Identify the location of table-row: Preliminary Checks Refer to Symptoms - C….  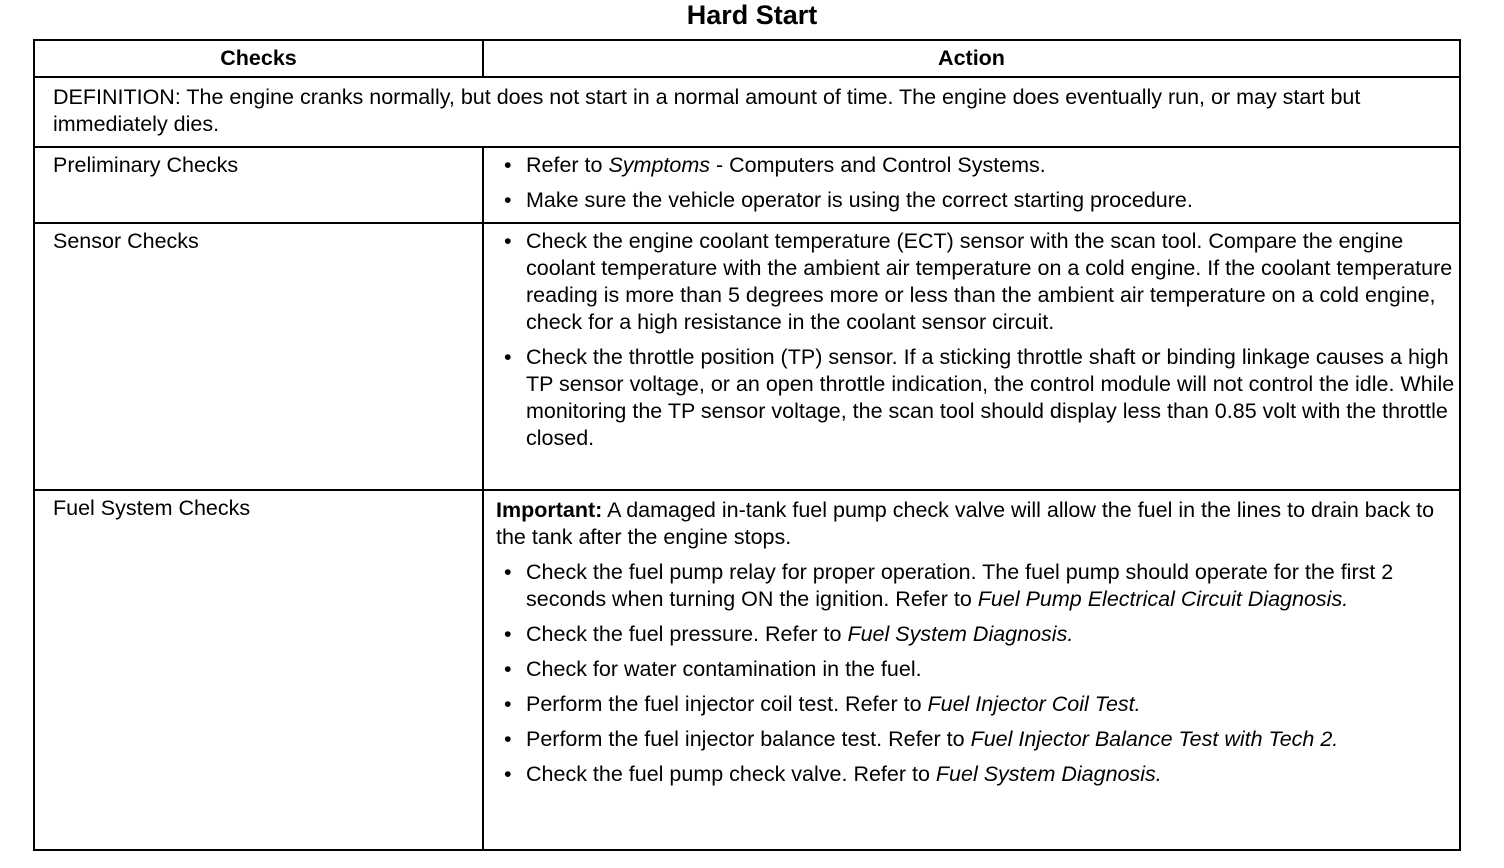
(747, 185).